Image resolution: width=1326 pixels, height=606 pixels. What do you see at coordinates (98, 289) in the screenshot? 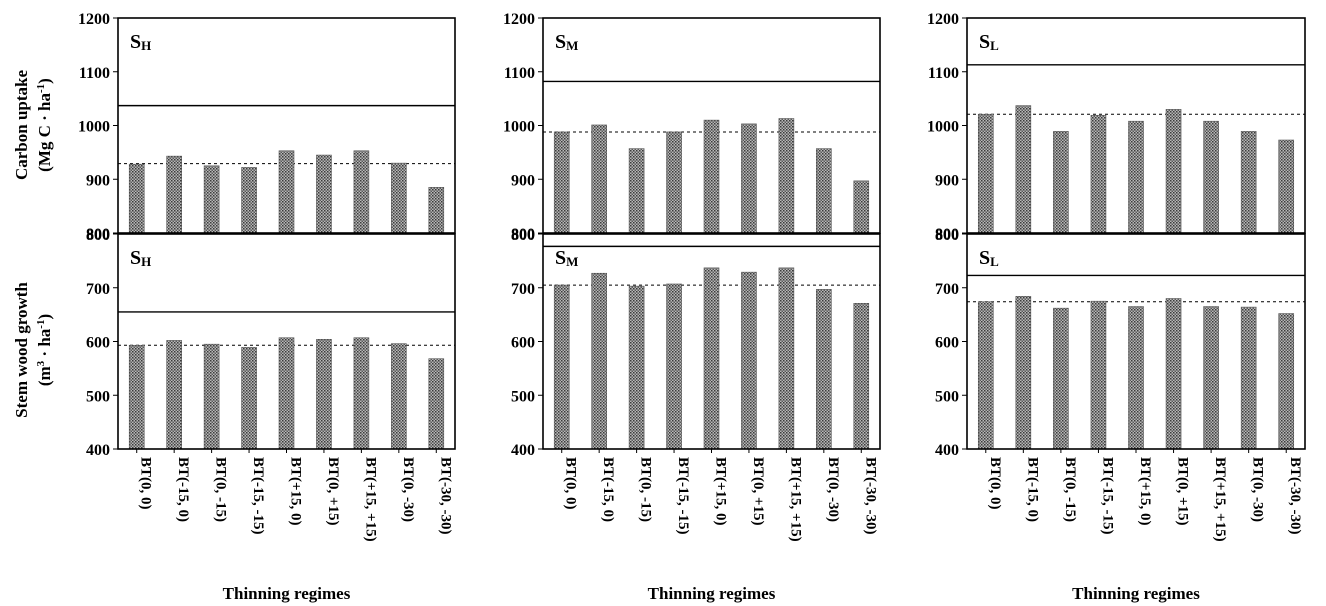
I see `y-tick-label: 700` at bounding box center [98, 289].